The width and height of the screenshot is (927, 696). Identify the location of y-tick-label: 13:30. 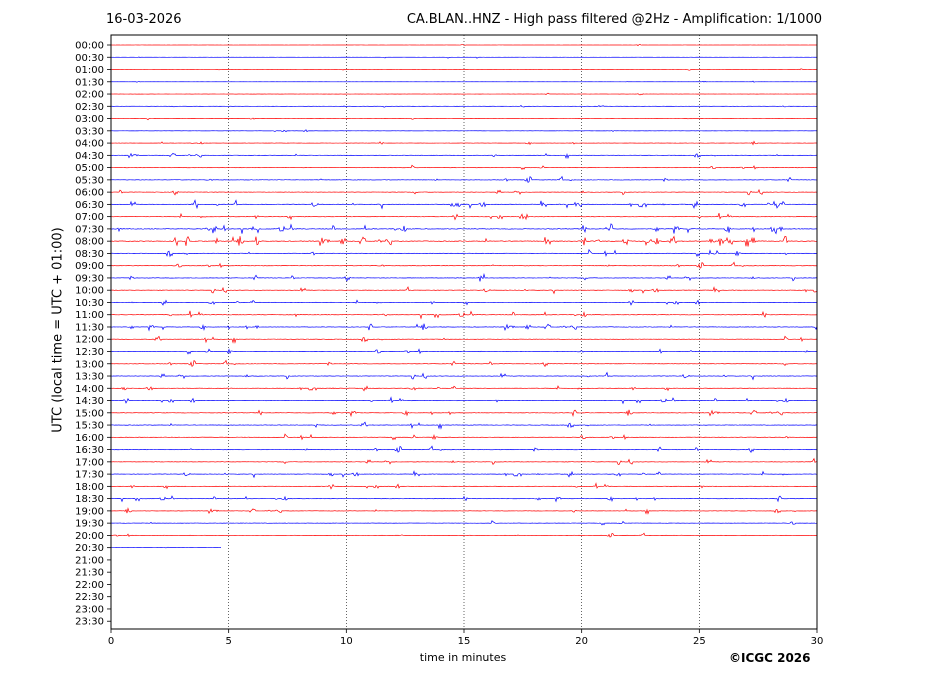
(89, 377).